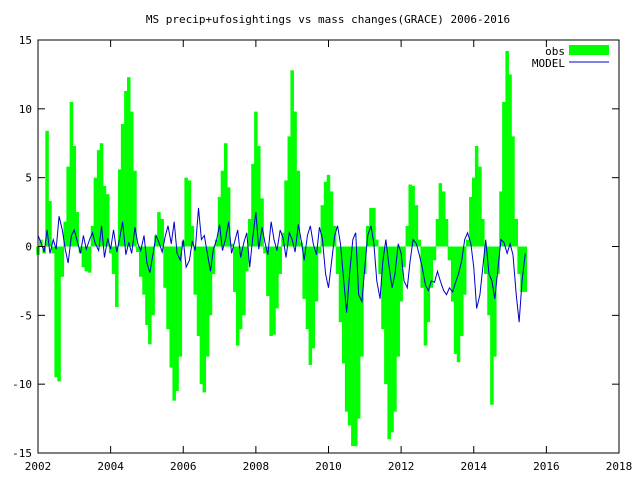 The width and height of the screenshot is (640, 480). What do you see at coordinates (474, 466) in the screenshot?
I see `x-tick-label-6: 2014` at bounding box center [474, 466].